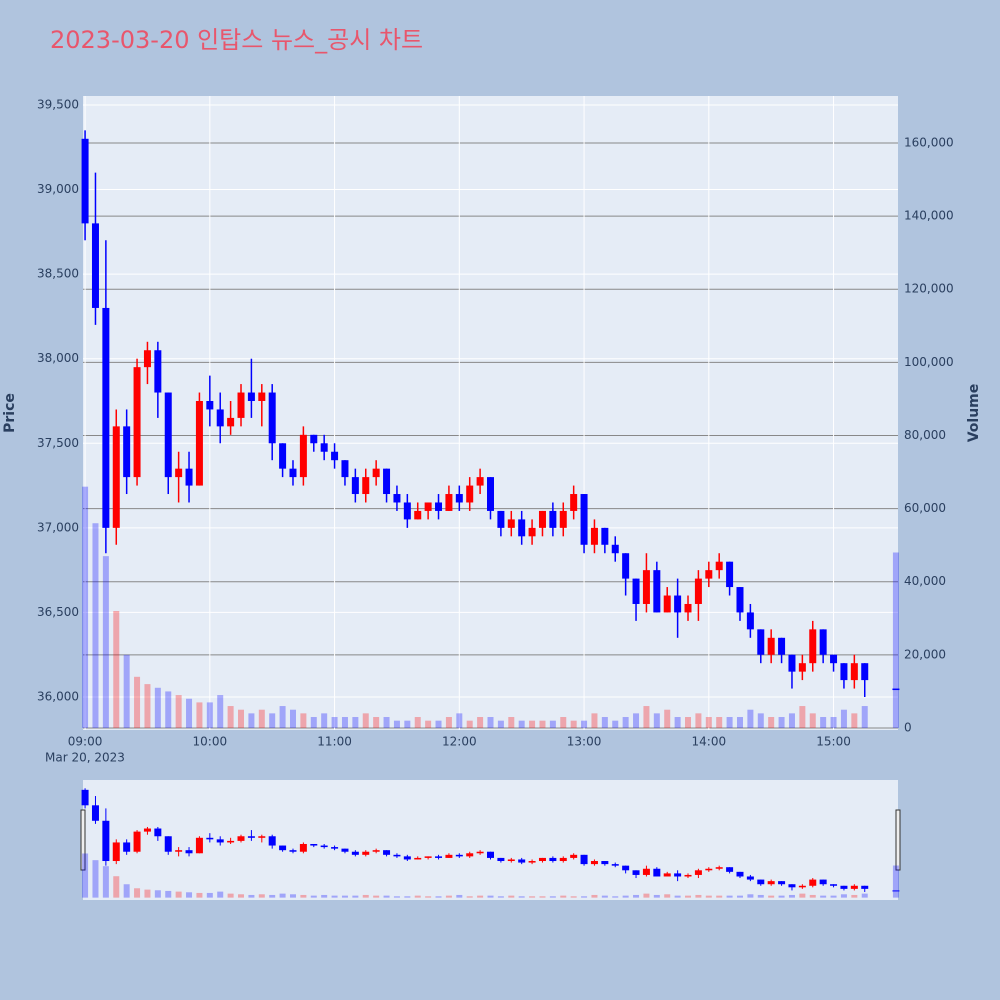 The height and width of the screenshot is (1000, 1000). I want to click on range-handle-left, so click(83, 840).